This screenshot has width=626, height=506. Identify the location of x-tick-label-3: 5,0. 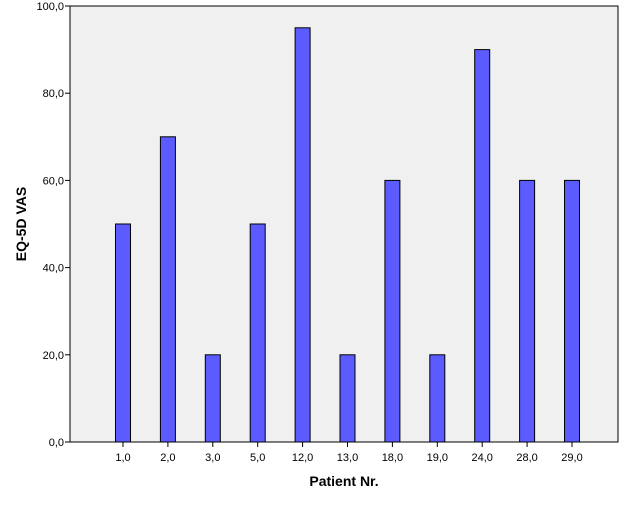
(257, 458).